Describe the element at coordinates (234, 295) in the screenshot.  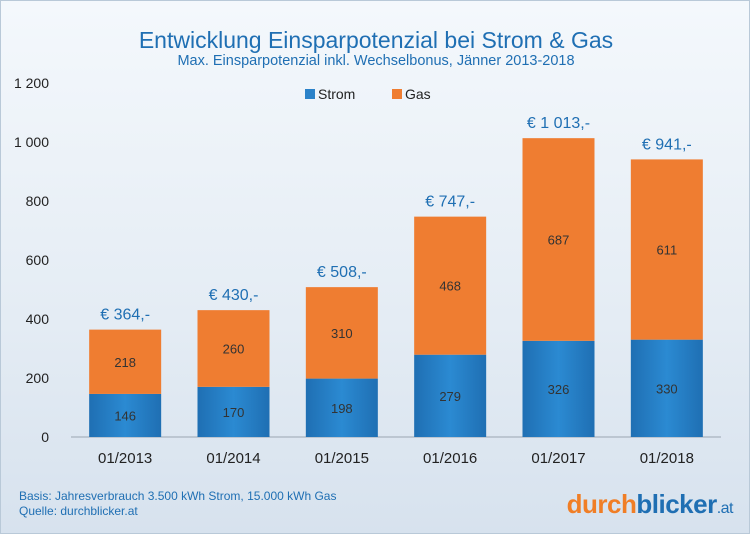
I see `total-label: € 430,-` at that location.